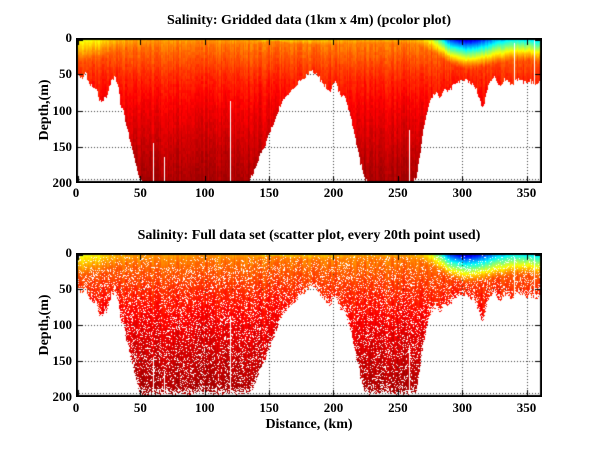  Describe the element at coordinates (309, 424) in the screenshot. I see `x-axis-label: Distance, (km)` at that location.